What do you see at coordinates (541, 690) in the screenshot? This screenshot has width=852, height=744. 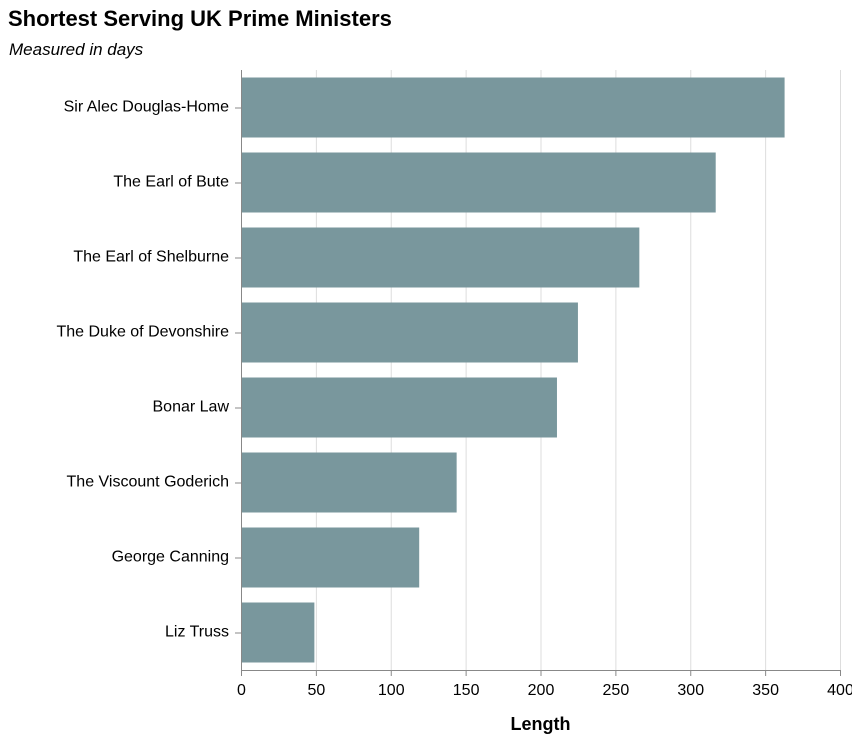 I see `x-tick-label: 200` at bounding box center [541, 690].